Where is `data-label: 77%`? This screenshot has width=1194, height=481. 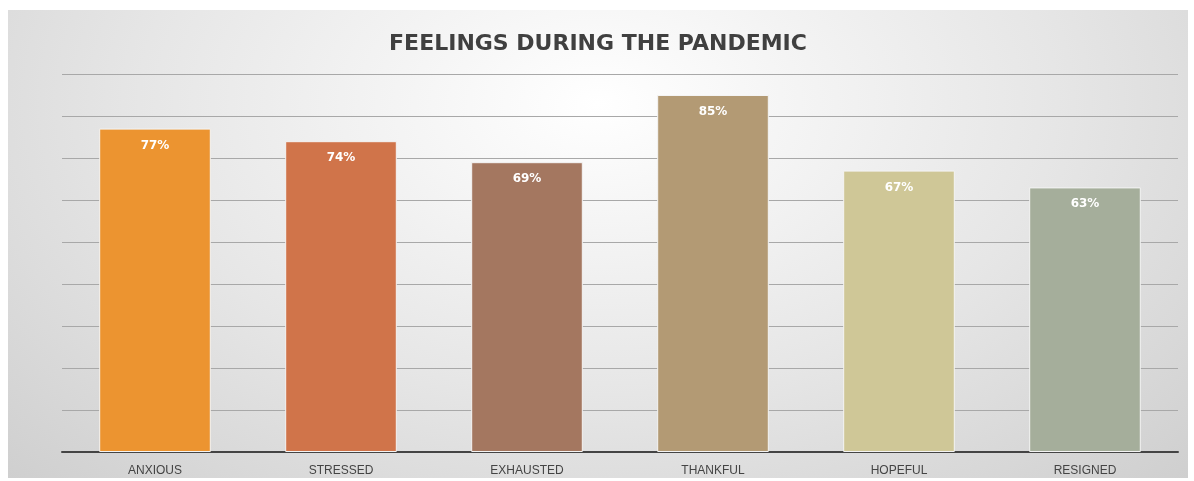
data-label: 77% is located at coordinates (155, 144).